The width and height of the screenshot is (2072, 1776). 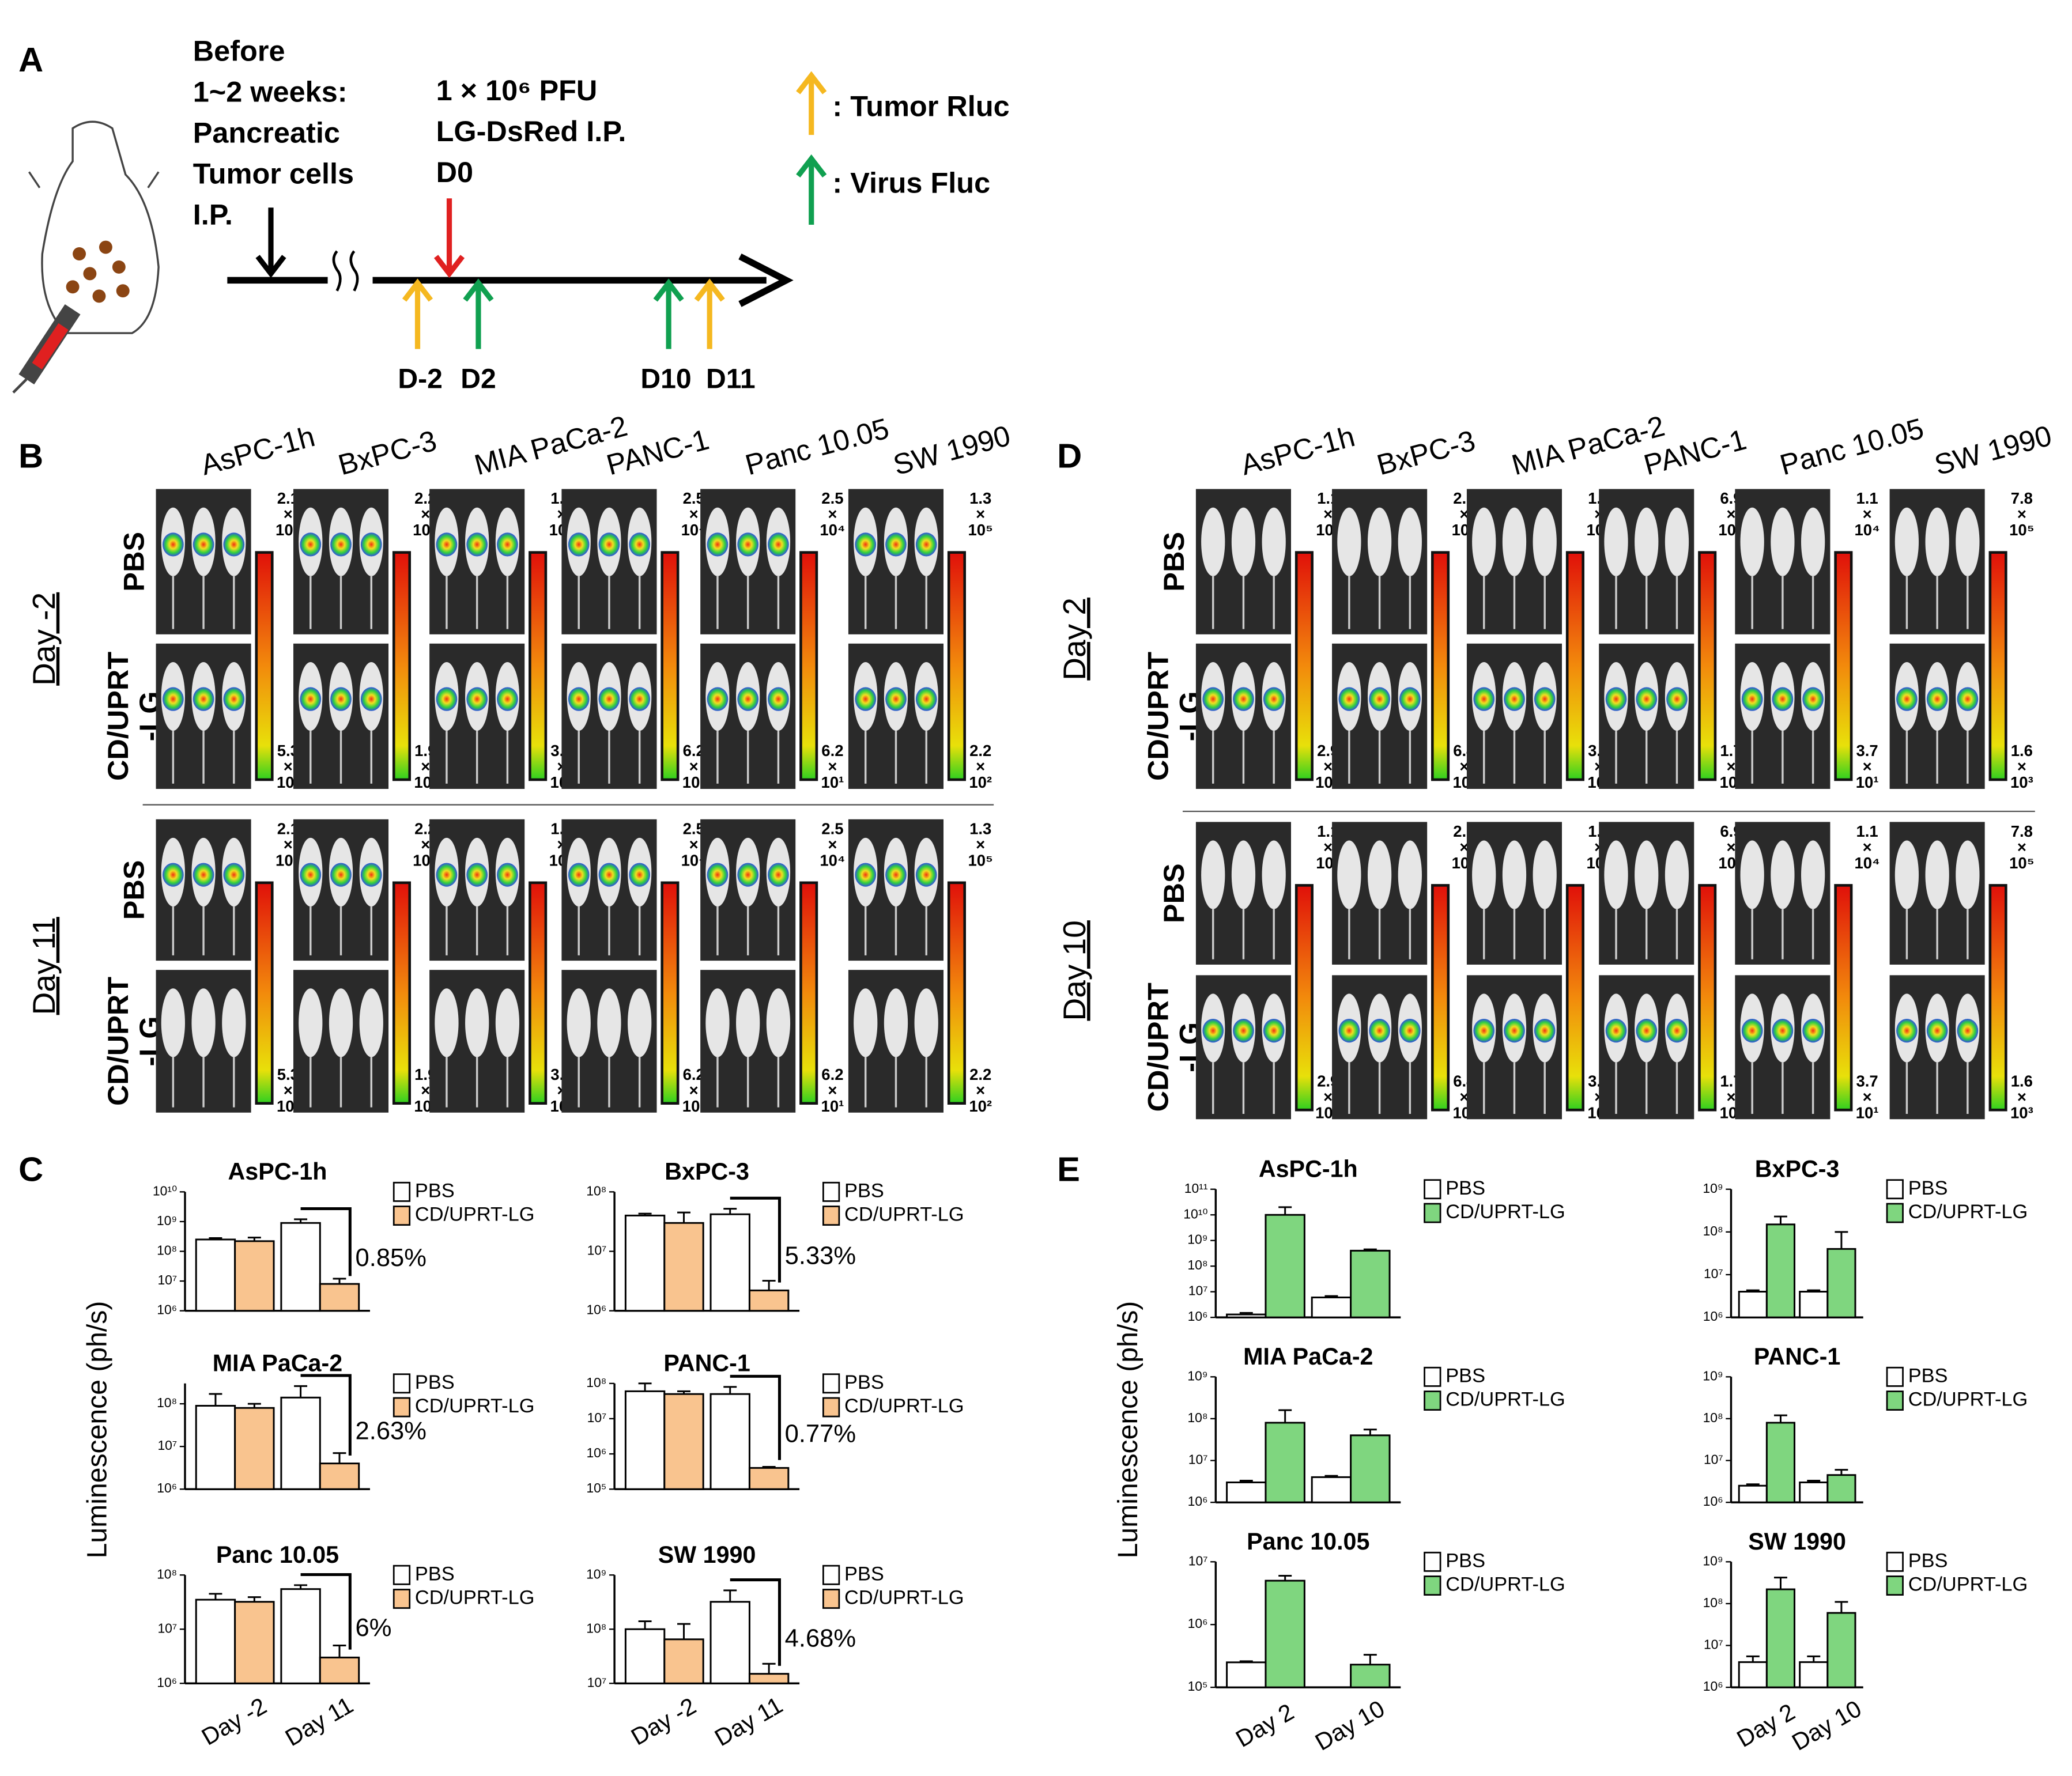 What do you see at coordinates (980, 828) in the screenshot?
I see `scale-label: 1.3` at bounding box center [980, 828].